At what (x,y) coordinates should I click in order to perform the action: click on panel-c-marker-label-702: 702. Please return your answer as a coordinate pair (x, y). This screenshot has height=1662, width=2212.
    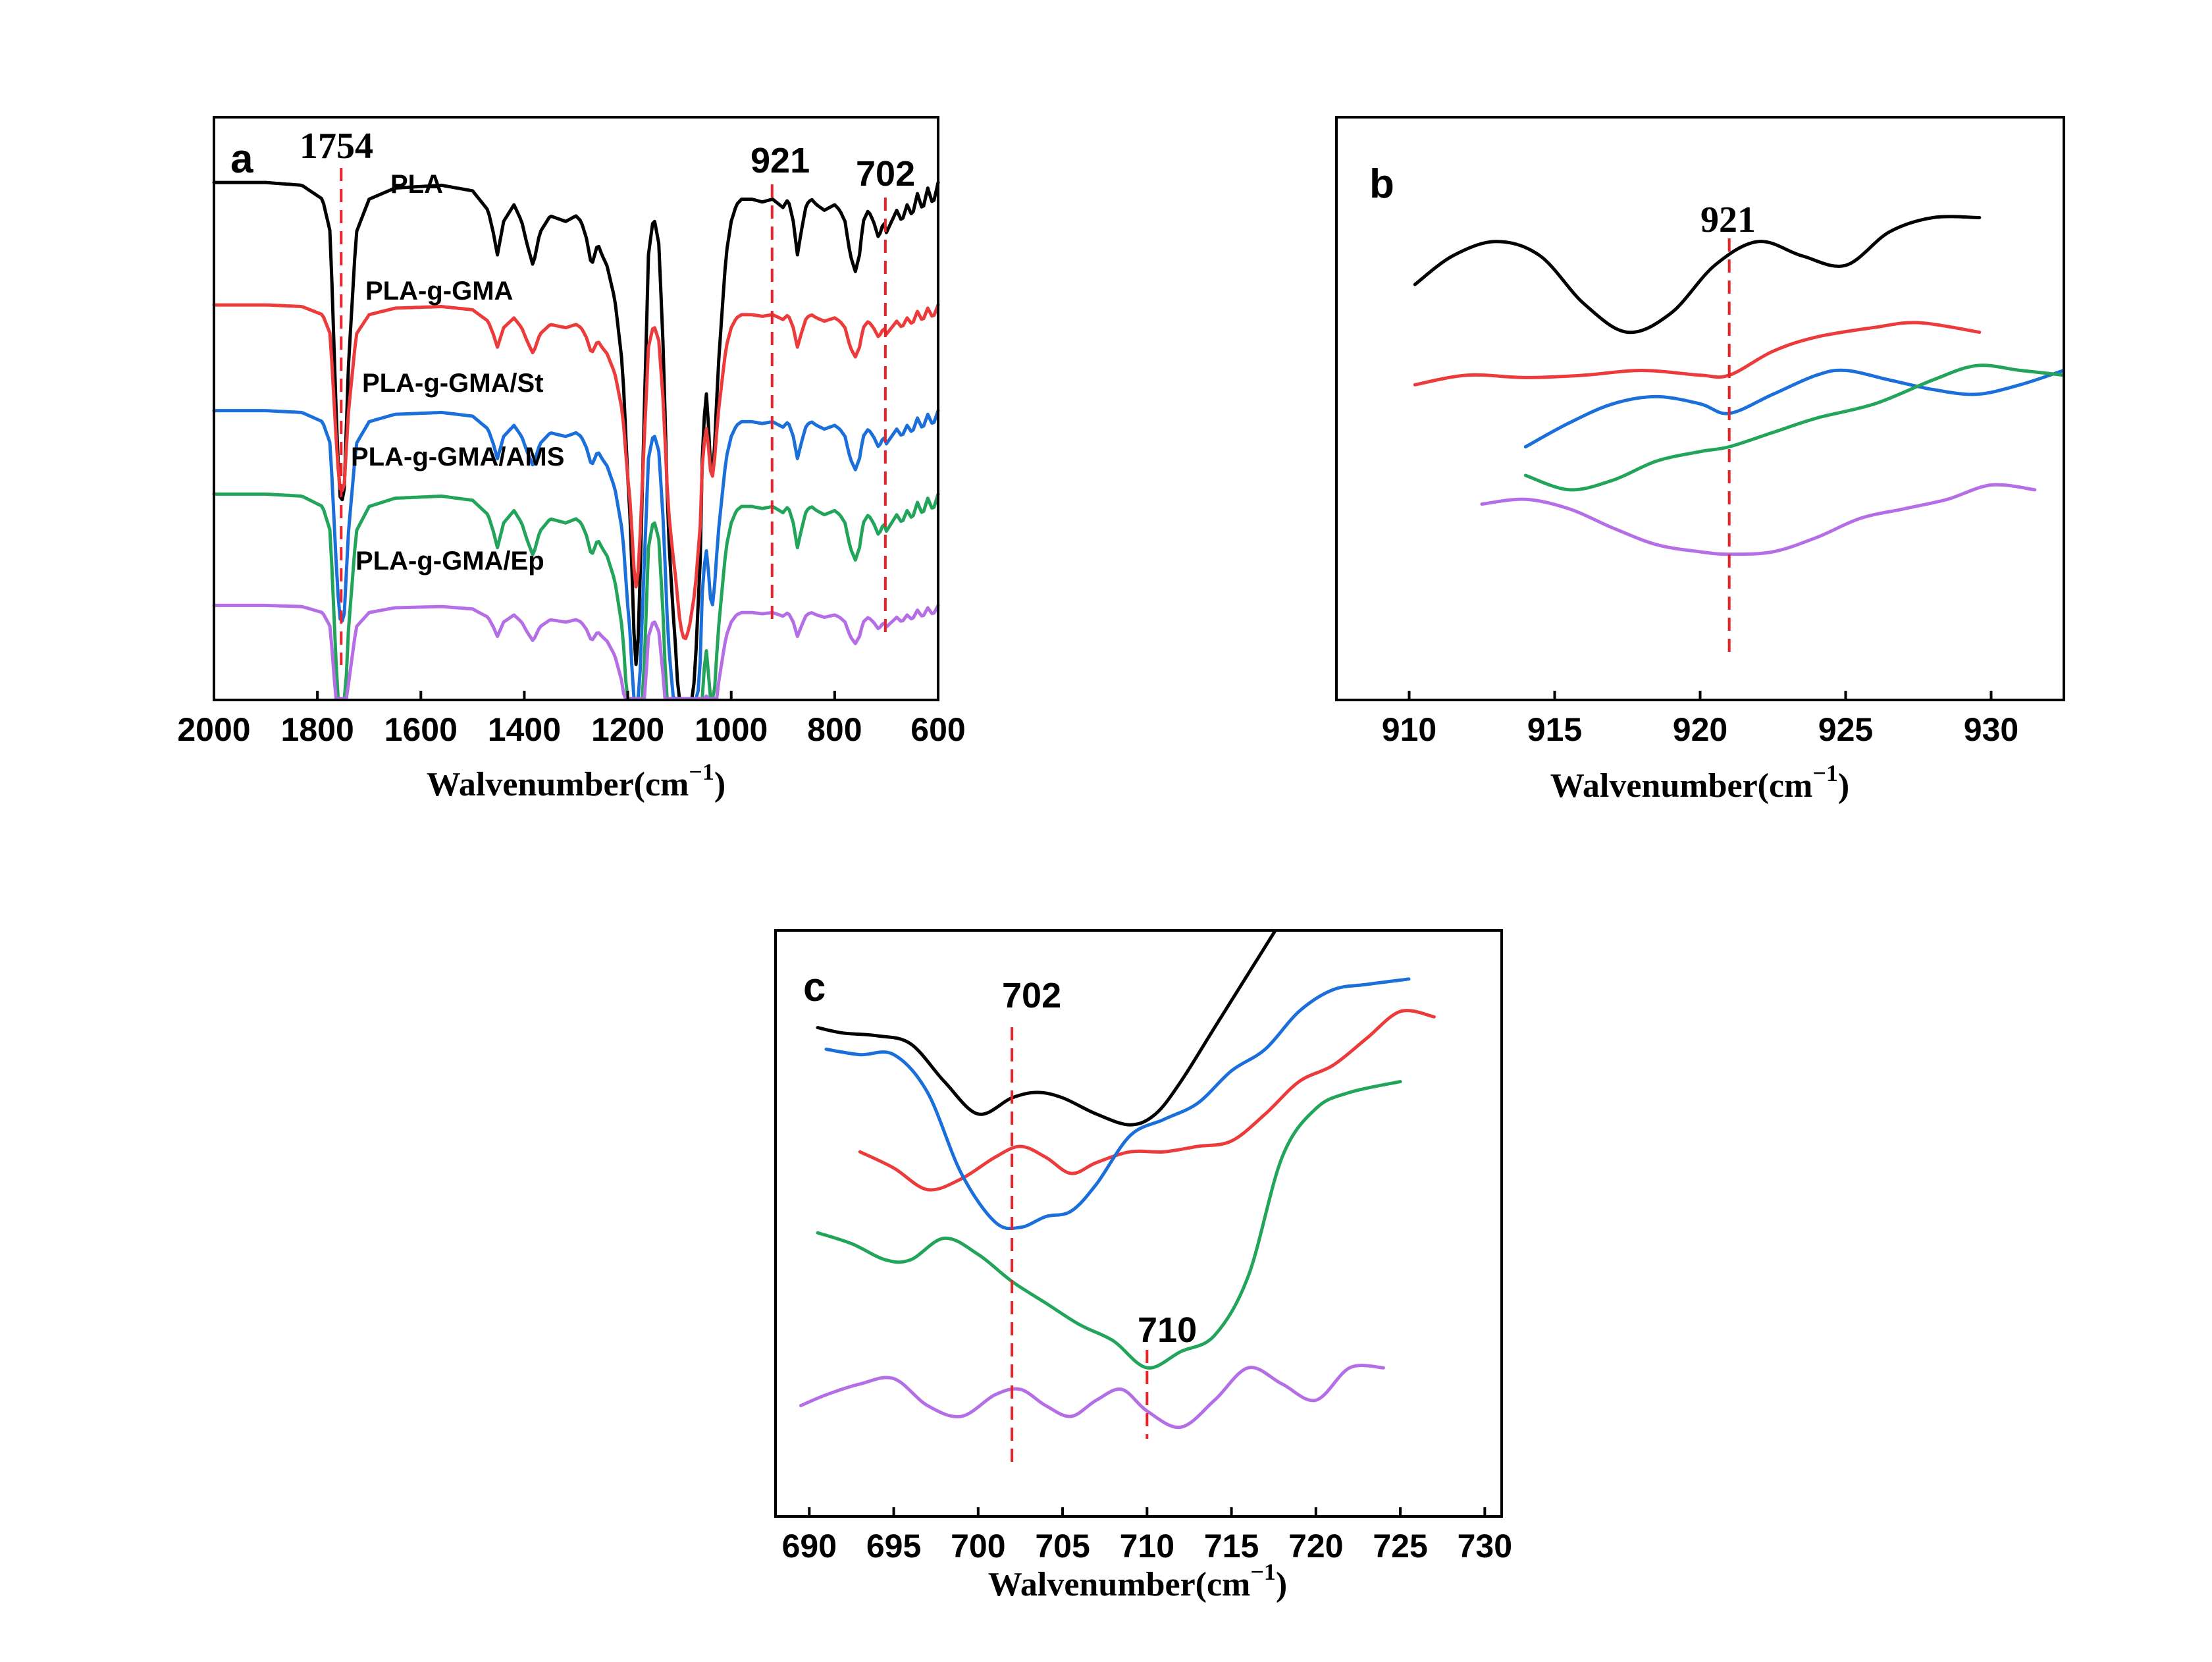
    Looking at the image, I should click on (1031, 996).